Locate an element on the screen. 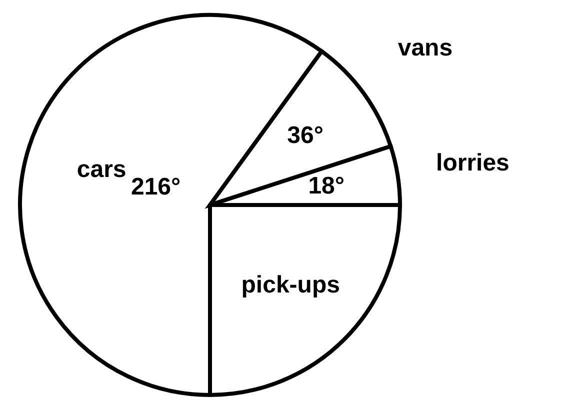 The height and width of the screenshot is (403, 569). slice-label: lorries is located at coordinates (473, 162).